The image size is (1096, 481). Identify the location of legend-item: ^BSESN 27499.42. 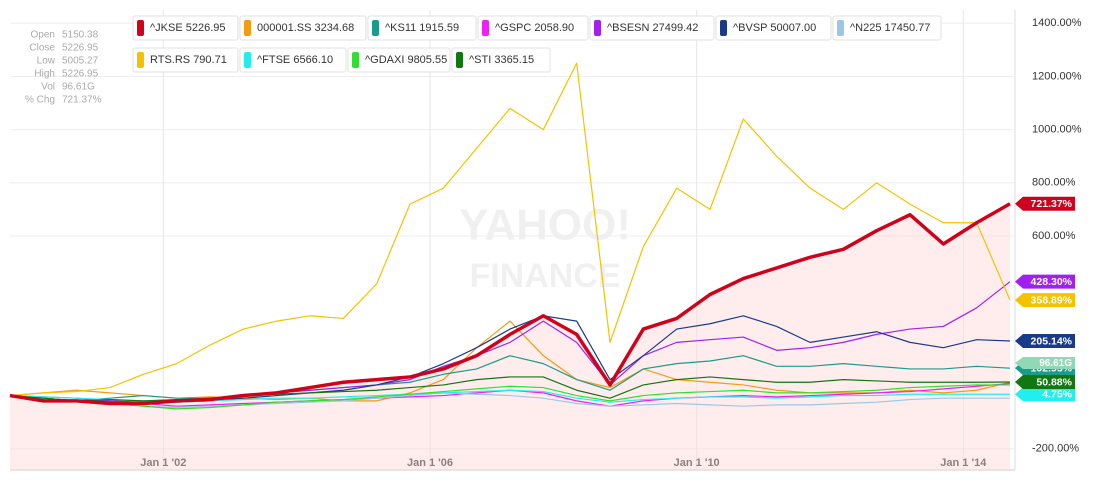
(652, 28).